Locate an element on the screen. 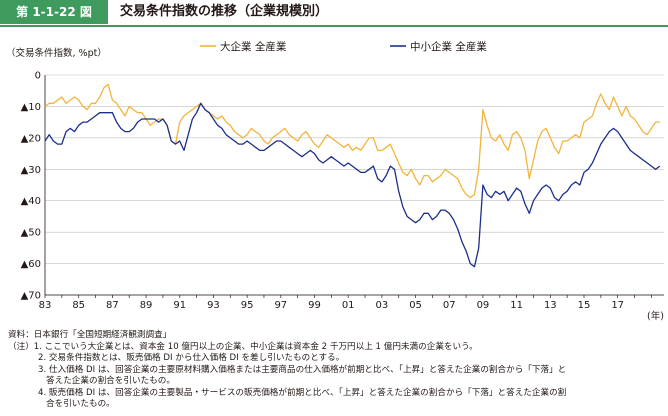 The height and width of the screenshot is (416, 668). y-tick-label: ▲10 is located at coordinates (31, 107).